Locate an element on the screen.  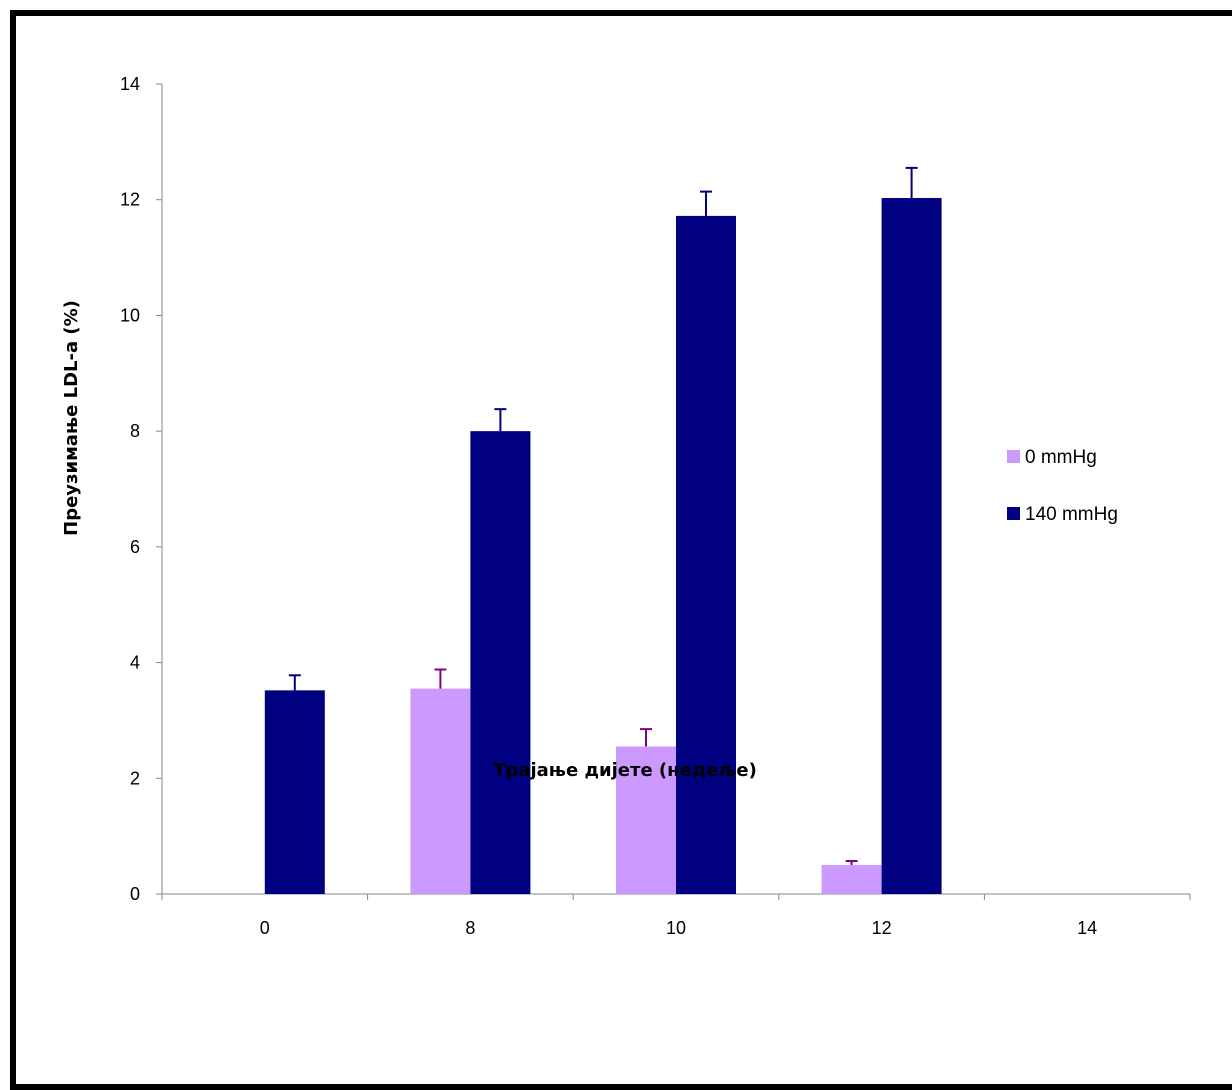
y-tick-label: 10 is located at coordinates (130, 315).